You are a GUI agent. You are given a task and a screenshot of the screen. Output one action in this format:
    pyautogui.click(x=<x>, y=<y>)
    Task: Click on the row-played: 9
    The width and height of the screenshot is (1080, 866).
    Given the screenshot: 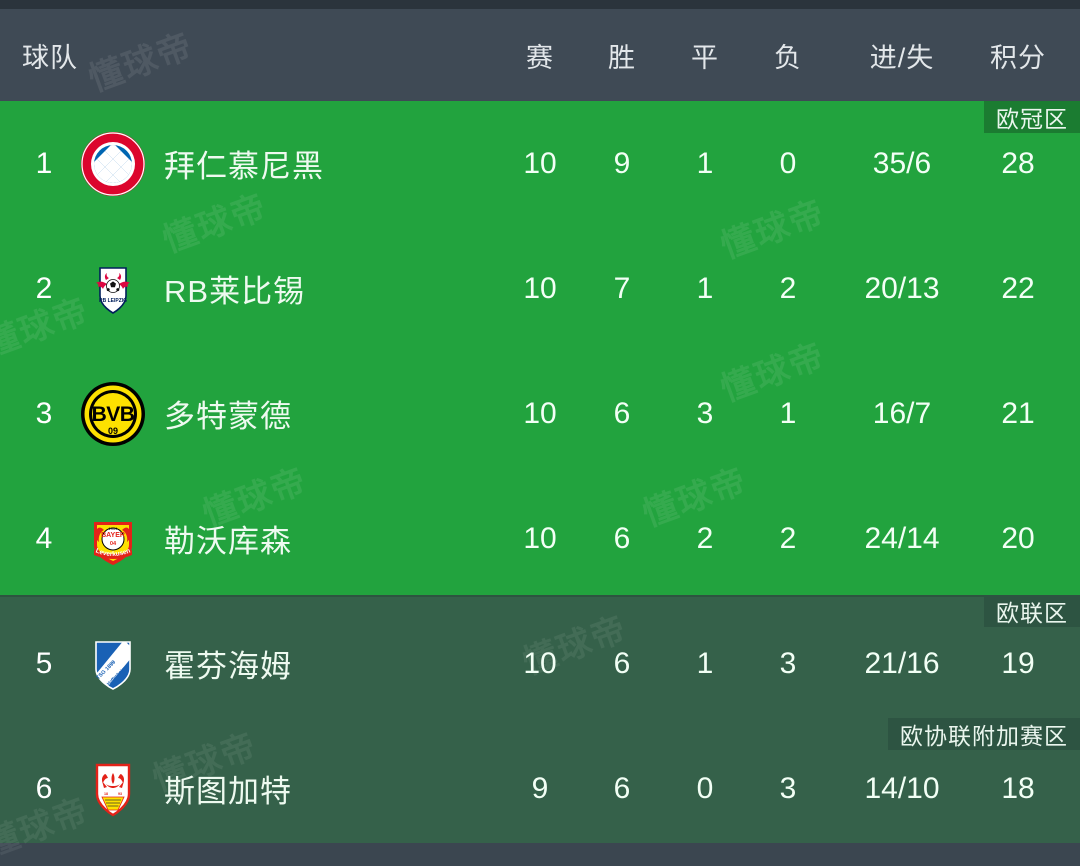 What is the action you would take?
    pyautogui.click(x=540, y=788)
    